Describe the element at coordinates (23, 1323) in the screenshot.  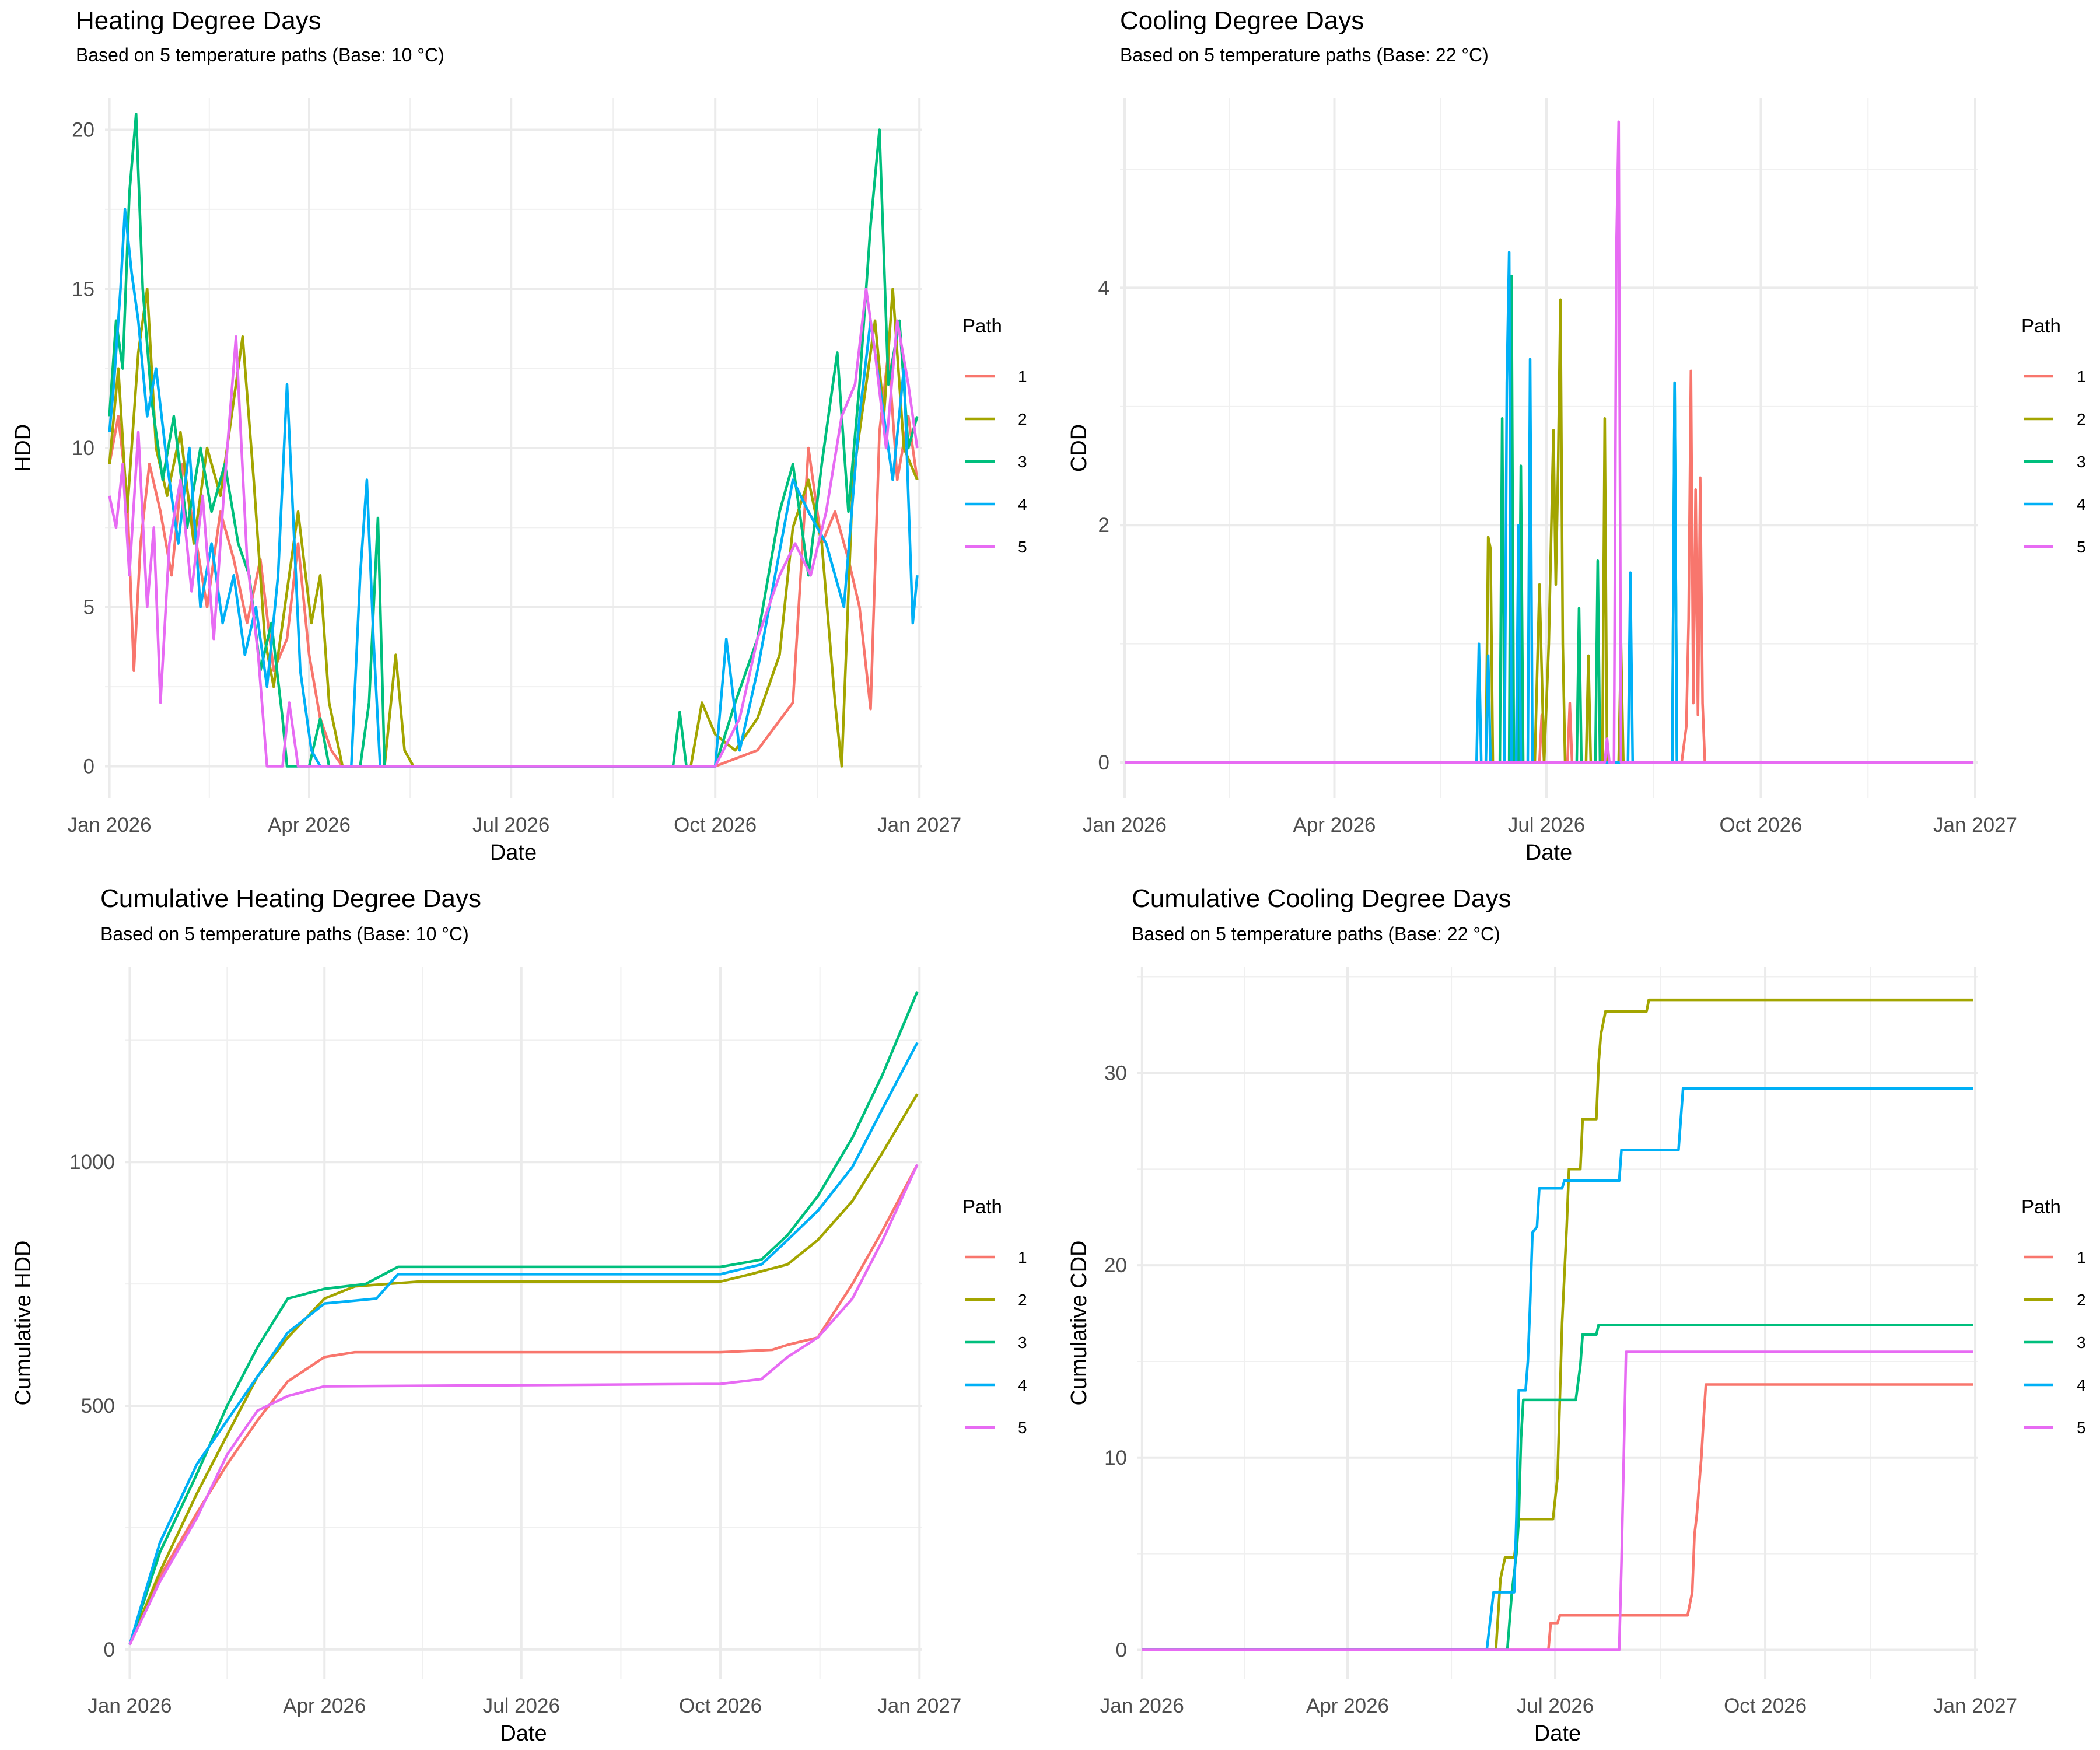
I see `y-axis-title: Cumulative HDD` at that location.